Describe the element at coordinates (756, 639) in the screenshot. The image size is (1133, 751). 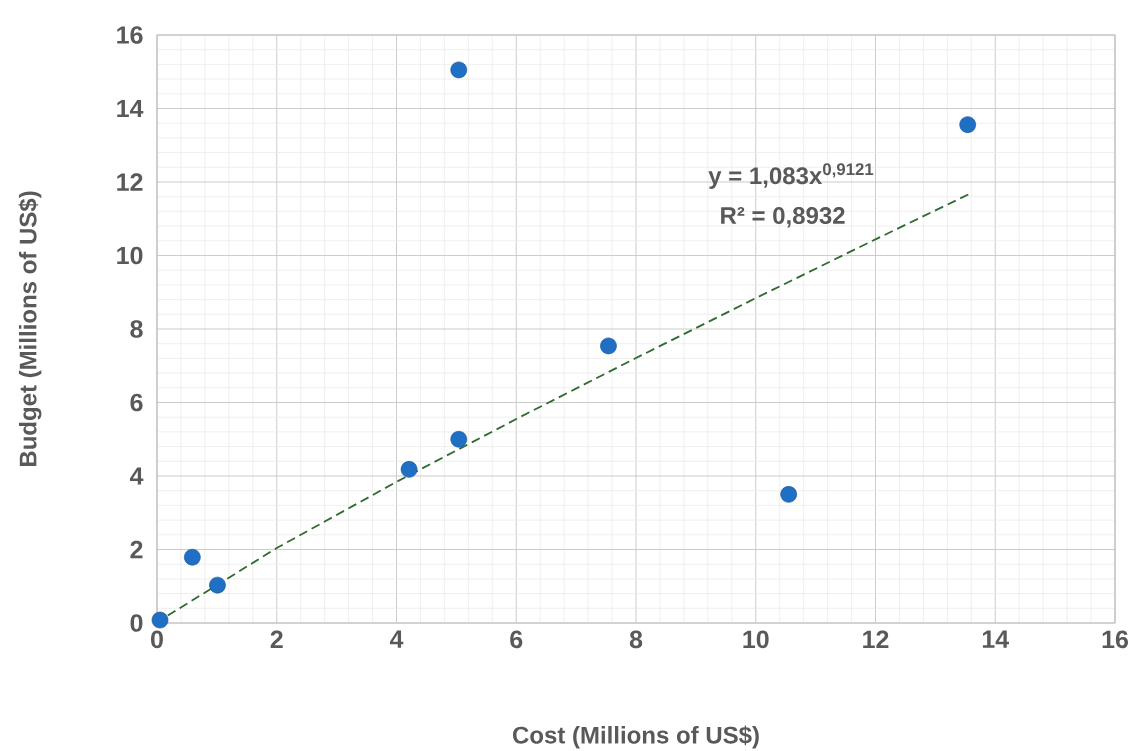
I see `x-tick-label: 10` at that location.